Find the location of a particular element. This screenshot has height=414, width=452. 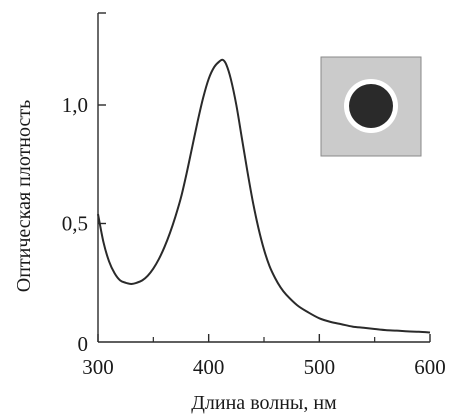

y-tick-label: 0 is located at coordinates (83, 344).